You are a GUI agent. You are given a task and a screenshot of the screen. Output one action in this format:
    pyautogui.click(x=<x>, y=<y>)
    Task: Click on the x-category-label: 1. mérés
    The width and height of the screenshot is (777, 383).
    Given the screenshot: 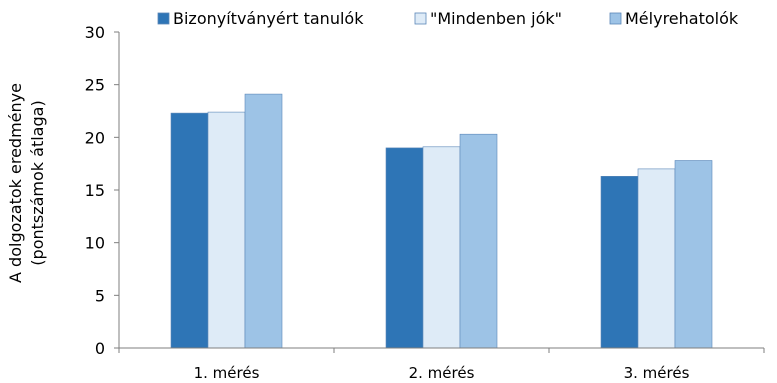 What is the action you would take?
    pyautogui.click(x=227, y=373)
    